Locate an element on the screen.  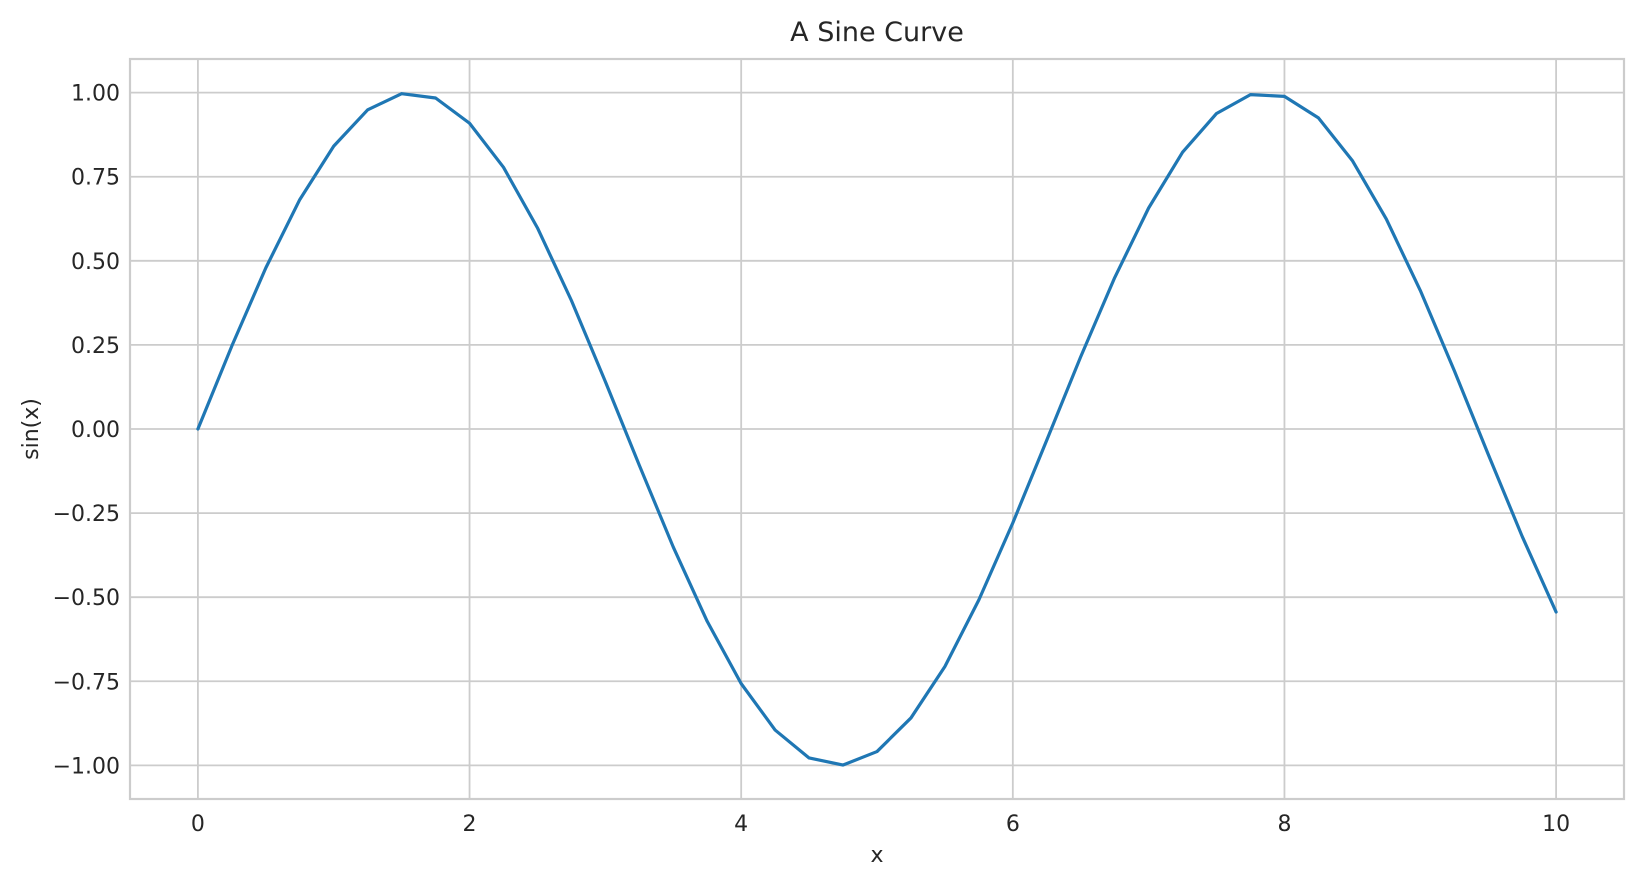
y-tick-label: −0.75 is located at coordinates (86, 682).